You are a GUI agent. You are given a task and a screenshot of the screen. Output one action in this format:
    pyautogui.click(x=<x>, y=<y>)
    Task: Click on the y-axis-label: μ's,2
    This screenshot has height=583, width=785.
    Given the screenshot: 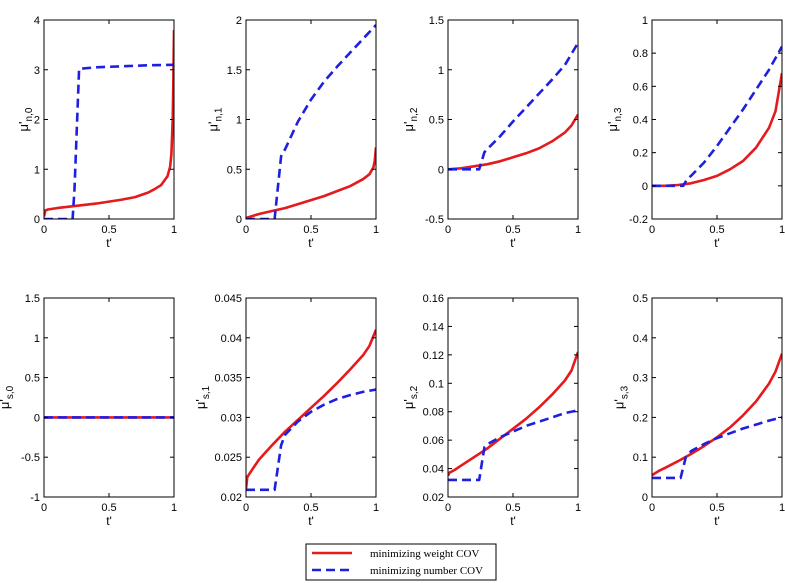 What is the action you would take?
    pyautogui.click(x=410, y=397)
    